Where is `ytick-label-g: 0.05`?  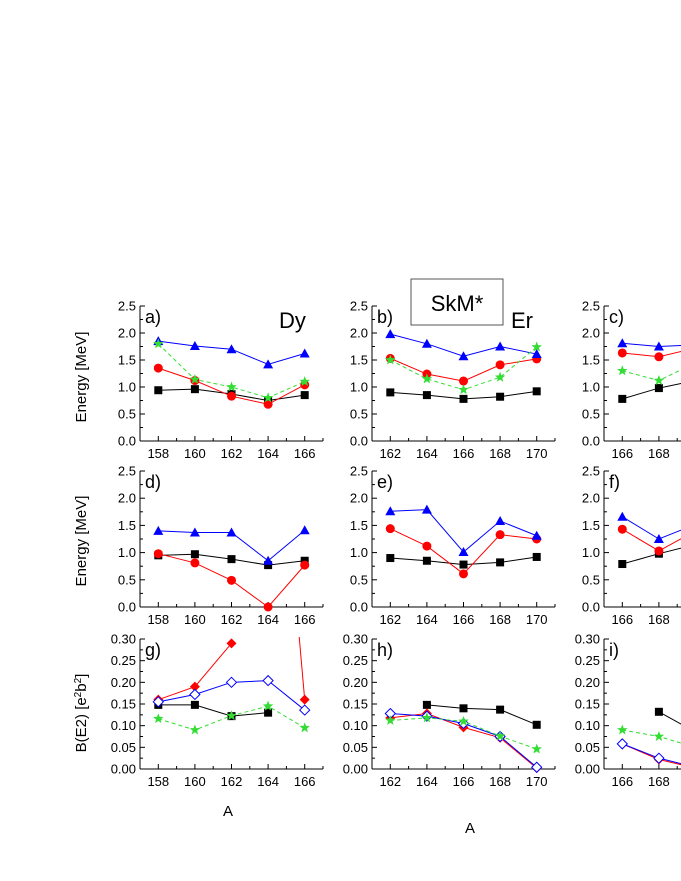 ytick-label-g: 0.05 is located at coordinates (123, 747).